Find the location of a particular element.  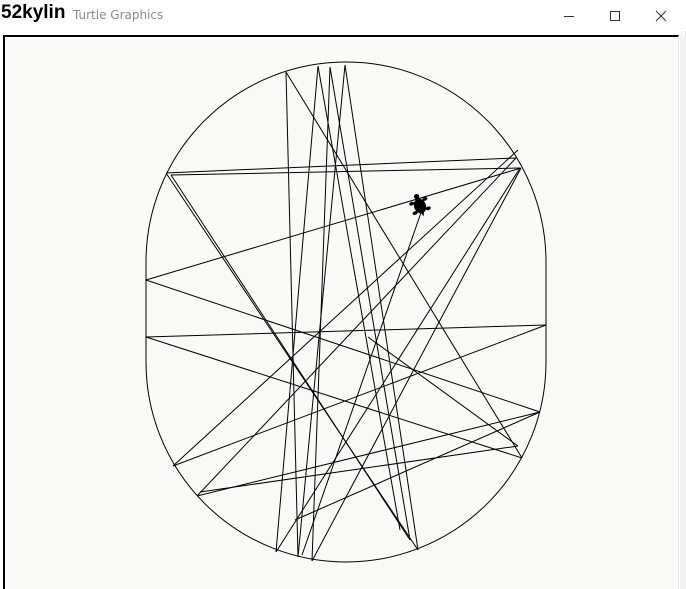

minimize-icon is located at coordinates (569, 16).